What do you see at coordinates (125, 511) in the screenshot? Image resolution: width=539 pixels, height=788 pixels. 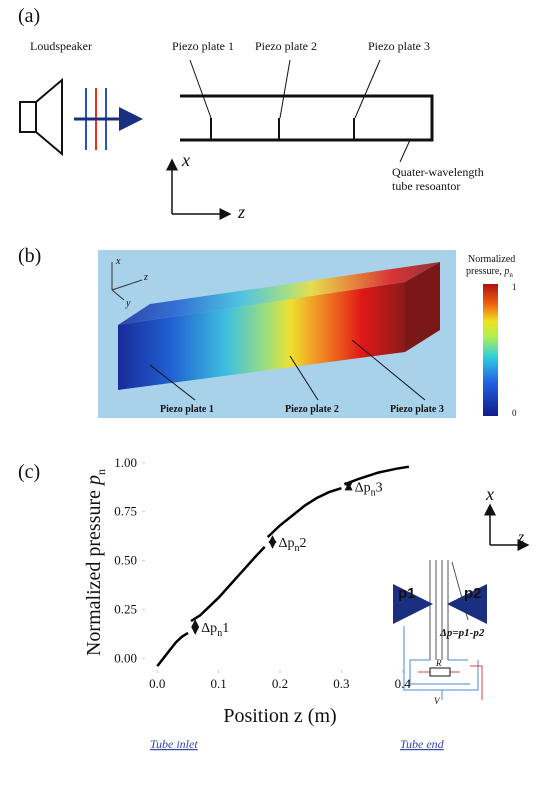 I see `y-tick-label: 0.75` at bounding box center [125, 511].